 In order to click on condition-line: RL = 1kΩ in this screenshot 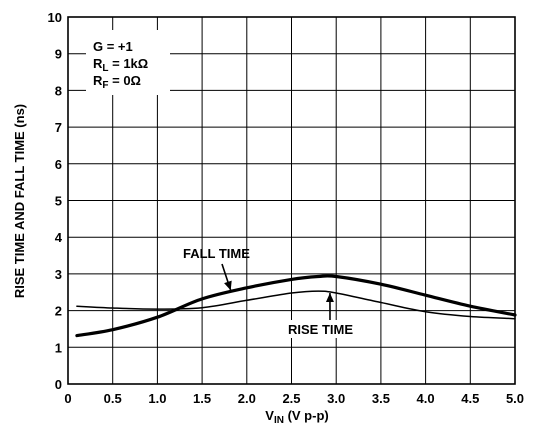, I will do `click(120, 65)`.